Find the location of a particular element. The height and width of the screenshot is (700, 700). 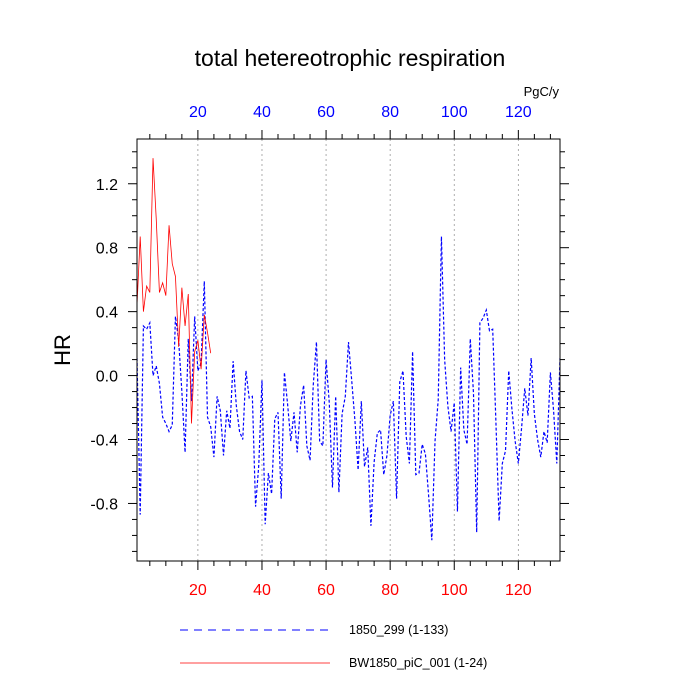

x-tick-label-top: 80 is located at coordinates (390, 112).